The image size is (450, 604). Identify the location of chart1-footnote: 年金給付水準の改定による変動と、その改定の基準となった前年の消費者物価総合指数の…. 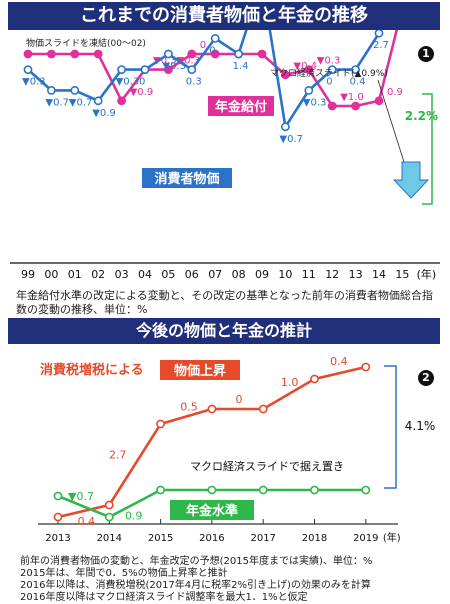
(224, 302).